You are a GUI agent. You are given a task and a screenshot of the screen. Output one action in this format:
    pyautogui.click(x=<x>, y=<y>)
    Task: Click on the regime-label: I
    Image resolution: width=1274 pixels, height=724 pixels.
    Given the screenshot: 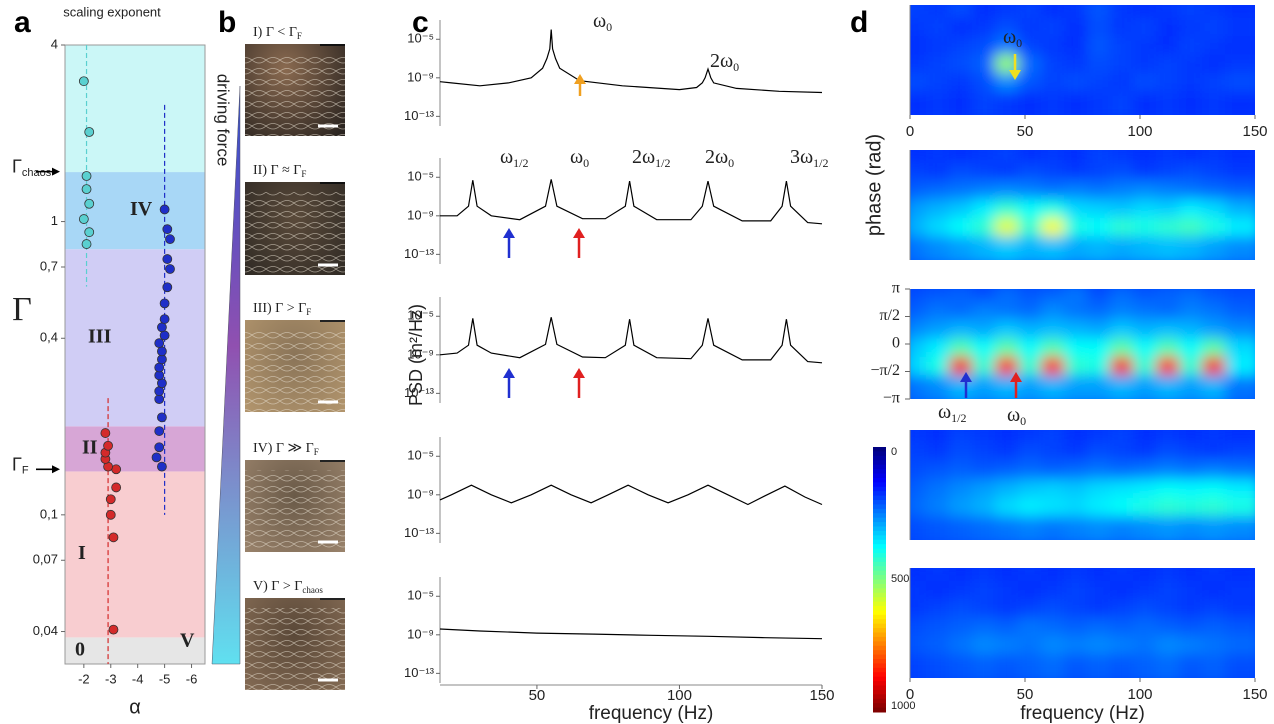 What is the action you would take?
    pyautogui.click(x=82, y=553)
    